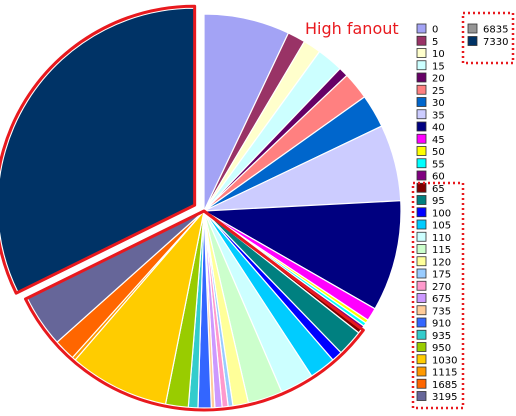 The width and height of the screenshot is (516, 416). Describe the element at coordinates (438, 177) in the screenshot. I see `legend-label-60: 60` at that location.